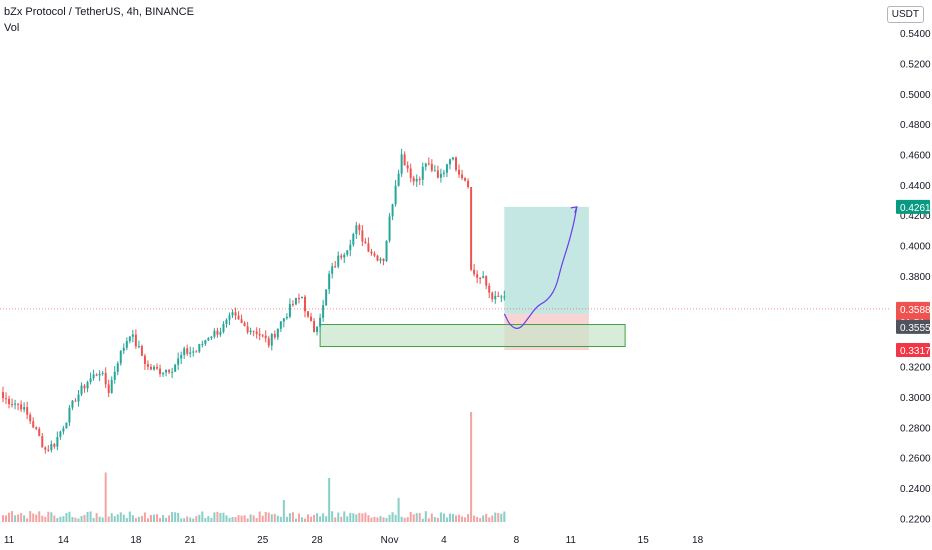  Describe the element at coordinates (913, 206) in the screenshot. I see `target-price-badge` at that location.